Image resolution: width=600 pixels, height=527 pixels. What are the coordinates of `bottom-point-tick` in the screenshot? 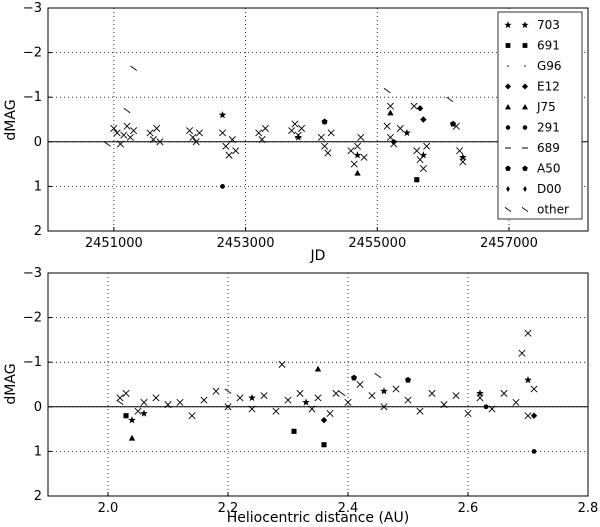 It's located at (342, 393).